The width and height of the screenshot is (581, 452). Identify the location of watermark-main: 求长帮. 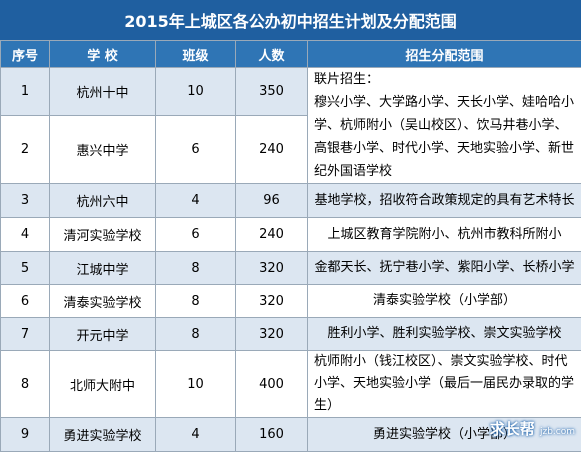
(512, 429).